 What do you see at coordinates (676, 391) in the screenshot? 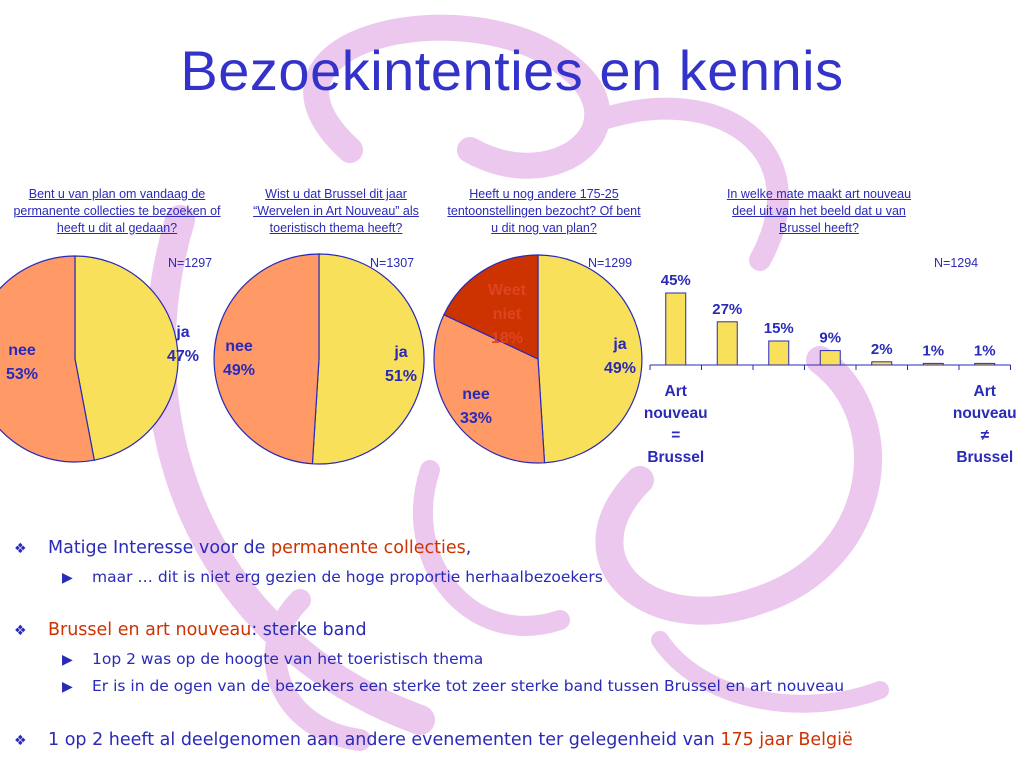
I see `bar-left-end-label: Art` at bounding box center [676, 391].